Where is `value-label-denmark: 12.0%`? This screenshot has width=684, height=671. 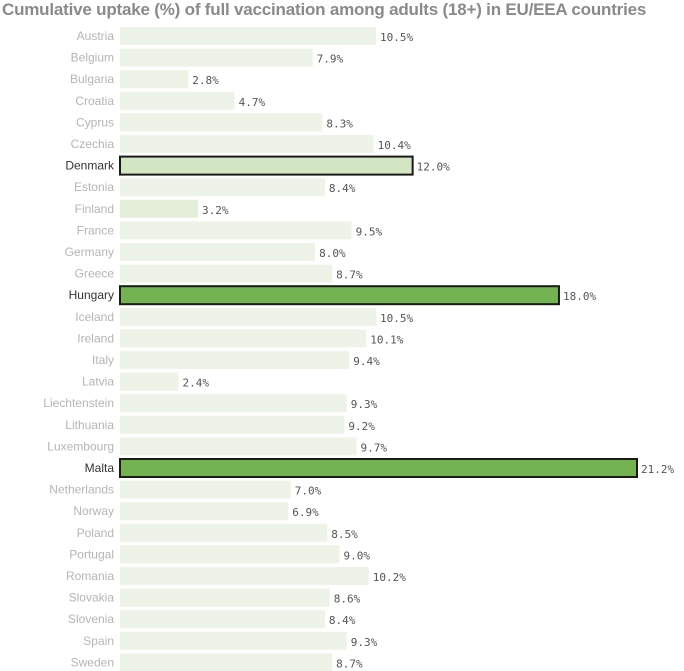 value-label-denmark: 12.0% is located at coordinates (433, 167).